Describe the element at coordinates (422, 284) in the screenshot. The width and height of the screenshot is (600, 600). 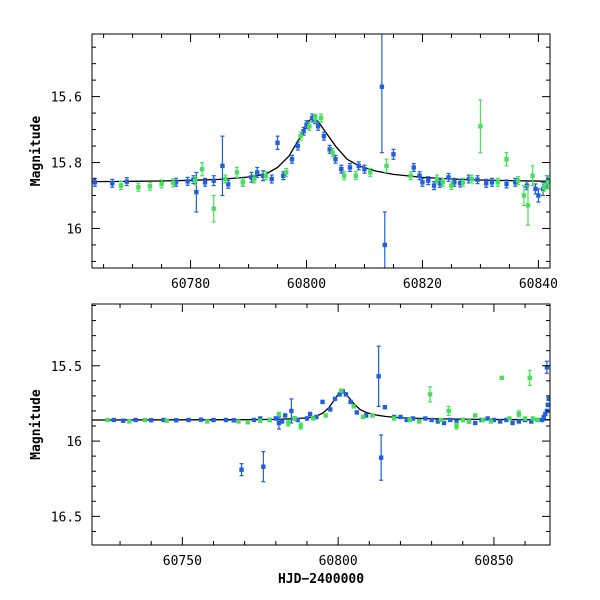
I see `x-tick-label: 60820` at that location.